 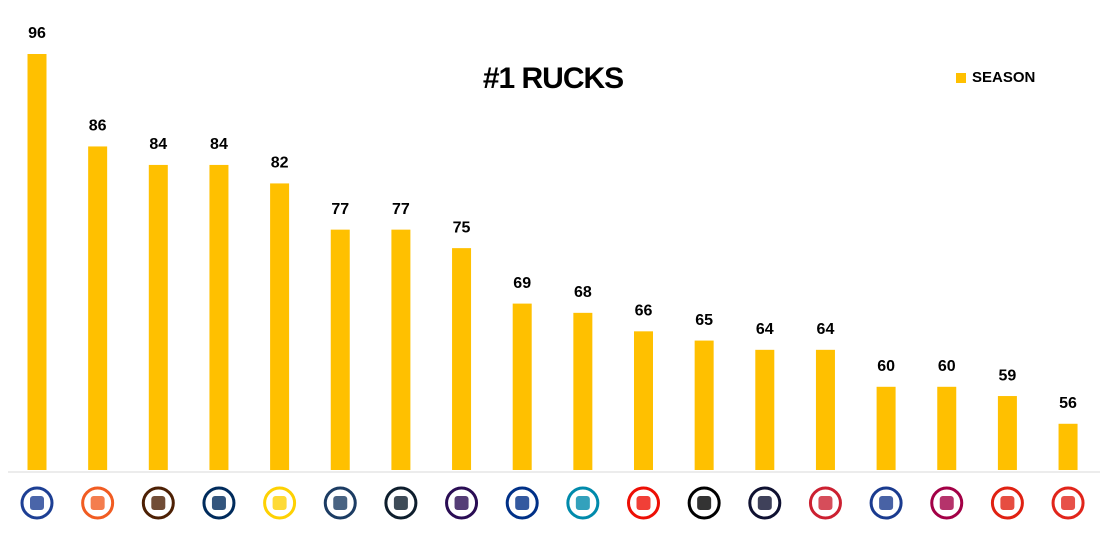 What do you see at coordinates (522, 283) in the screenshot?
I see `value-label: 69` at bounding box center [522, 283].